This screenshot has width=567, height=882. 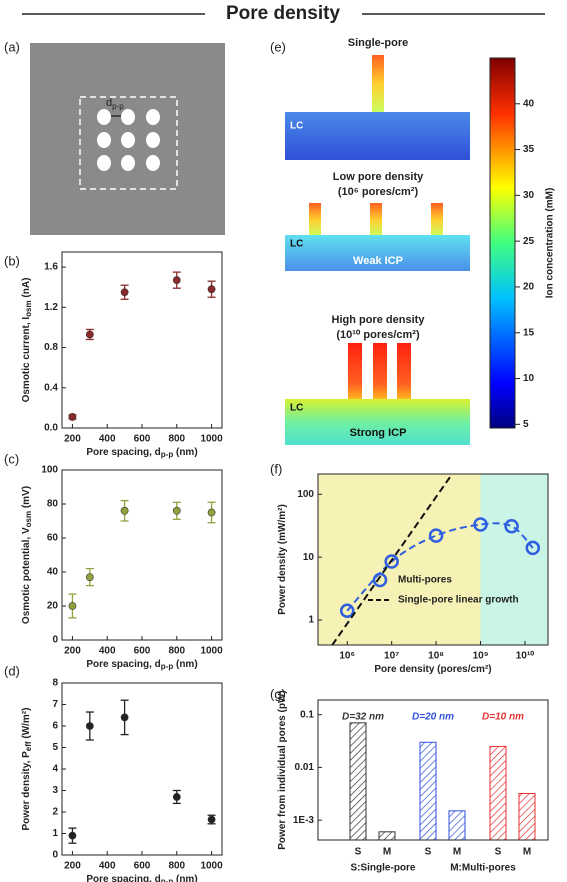 What do you see at coordinates (529, 332) in the screenshot?
I see `colorbar-tick-label: 15` at bounding box center [529, 332].